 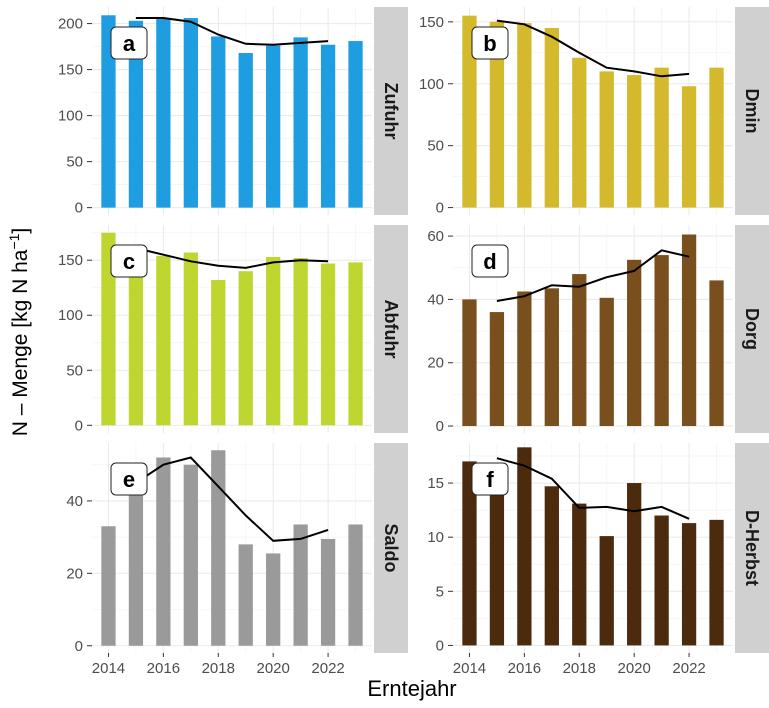 I want to click on y-tick-label: 5, so click(x=440, y=591).